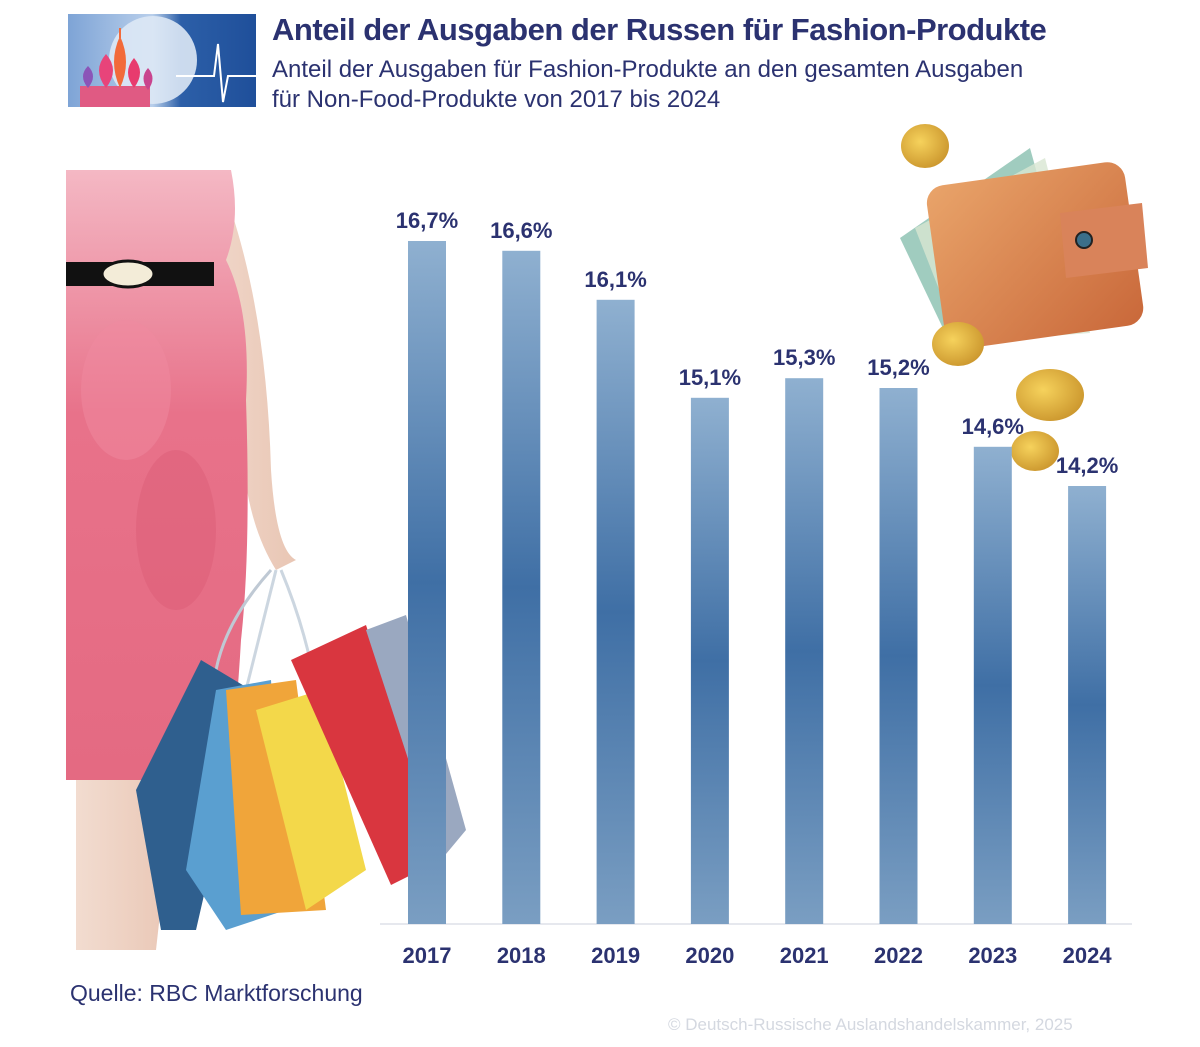 This screenshot has height=1047, width=1200. Describe the element at coordinates (615, 955) in the screenshot. I see `x-tick-label-2019: 2019` at that location.